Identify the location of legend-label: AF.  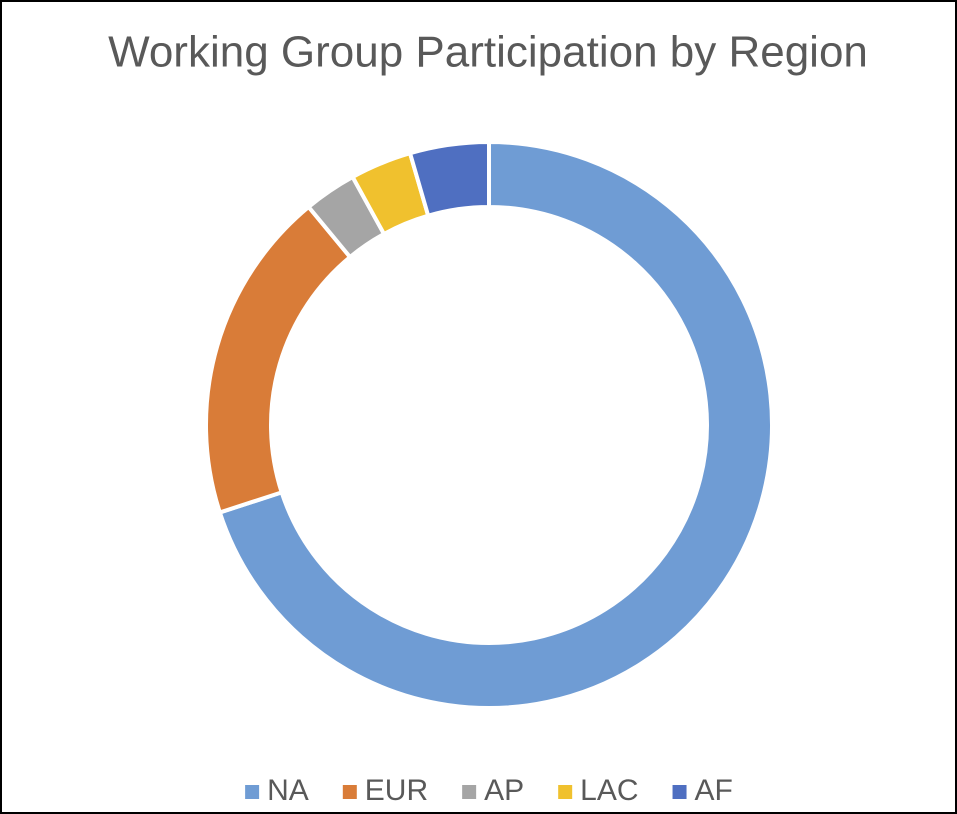
(714, 790).